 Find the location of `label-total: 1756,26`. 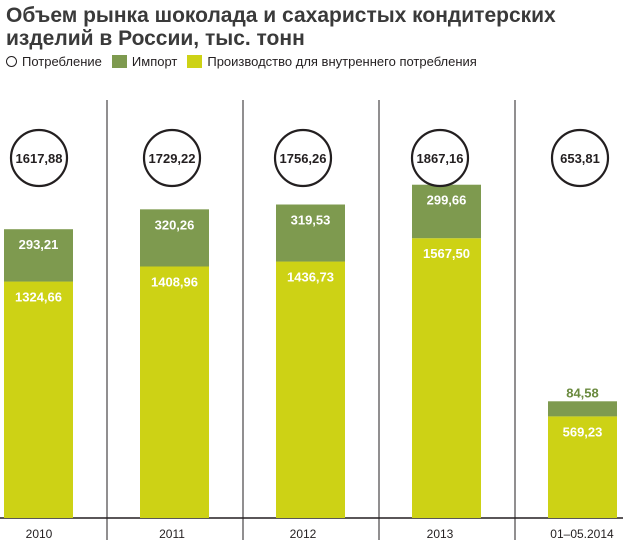

label-total: 1756,26 is located at coordinates (303, 158).